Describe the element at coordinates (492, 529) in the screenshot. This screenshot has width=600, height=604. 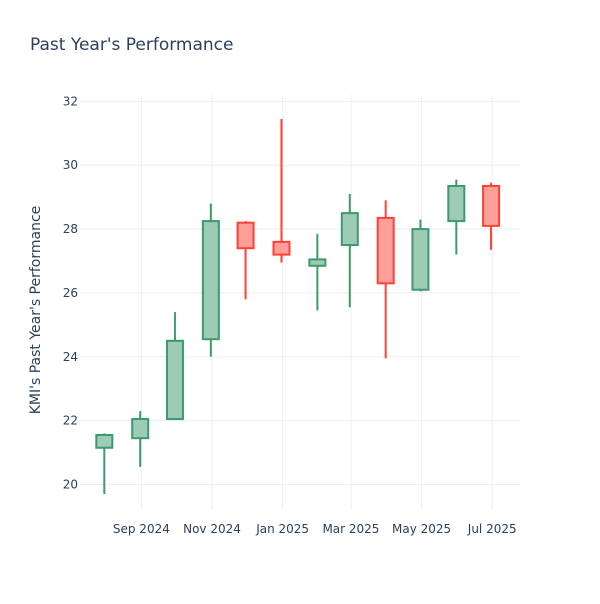
I see `x-tick-label: Jul 2025` at that location.